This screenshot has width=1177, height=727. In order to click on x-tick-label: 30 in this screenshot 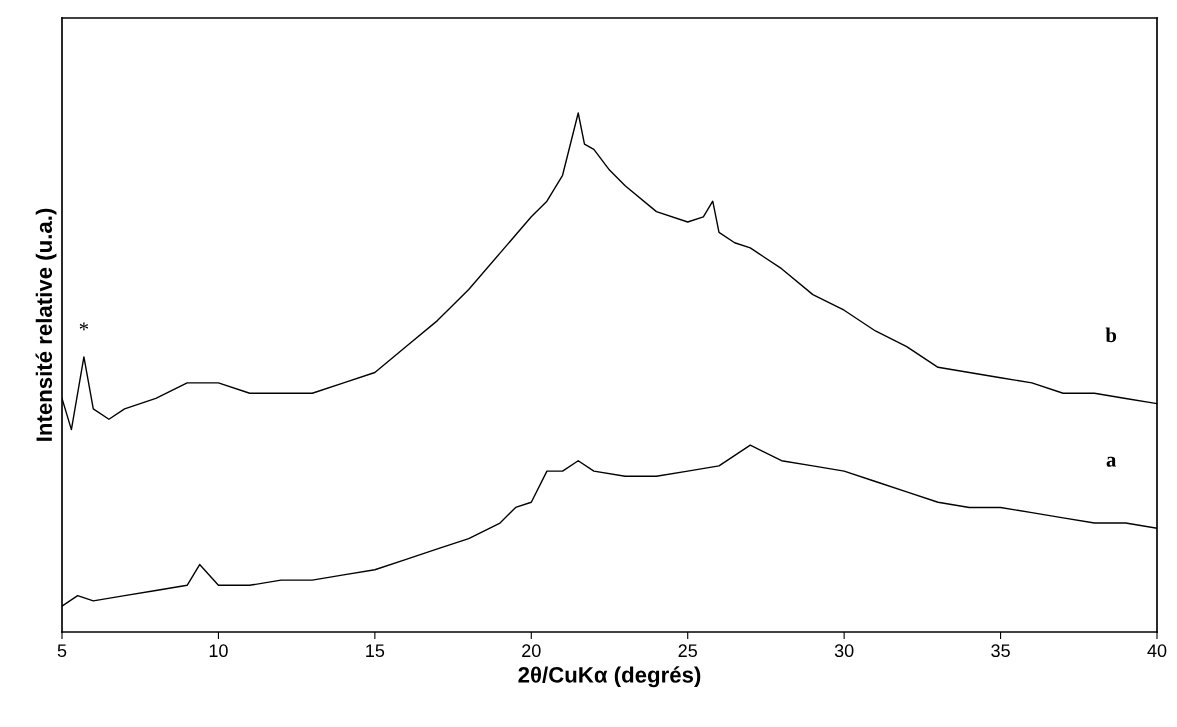, I will do `click(844, 651)`.